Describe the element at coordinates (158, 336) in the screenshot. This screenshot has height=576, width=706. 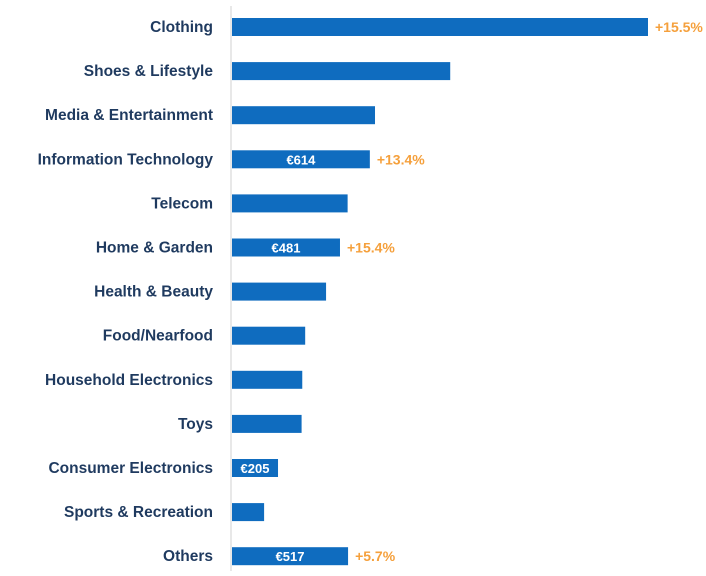
I see `category-label: Food/Nearfood` at that location.